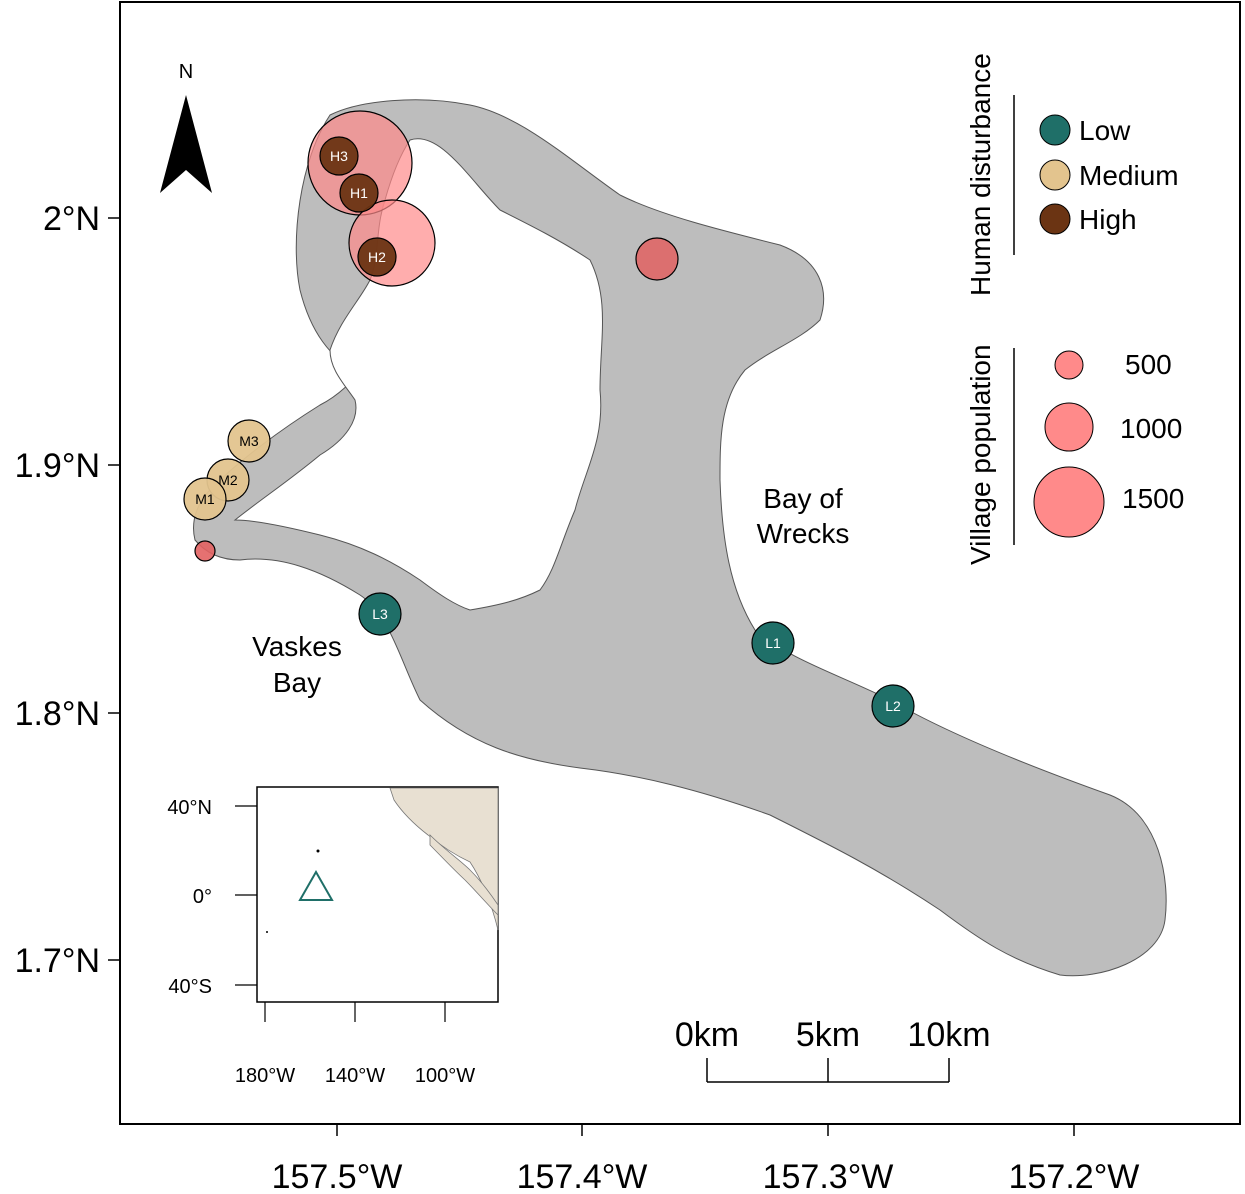 This screenshot has height=1194, width=1245. I want to click on legend-swatch-medium, so click(1055, 175).